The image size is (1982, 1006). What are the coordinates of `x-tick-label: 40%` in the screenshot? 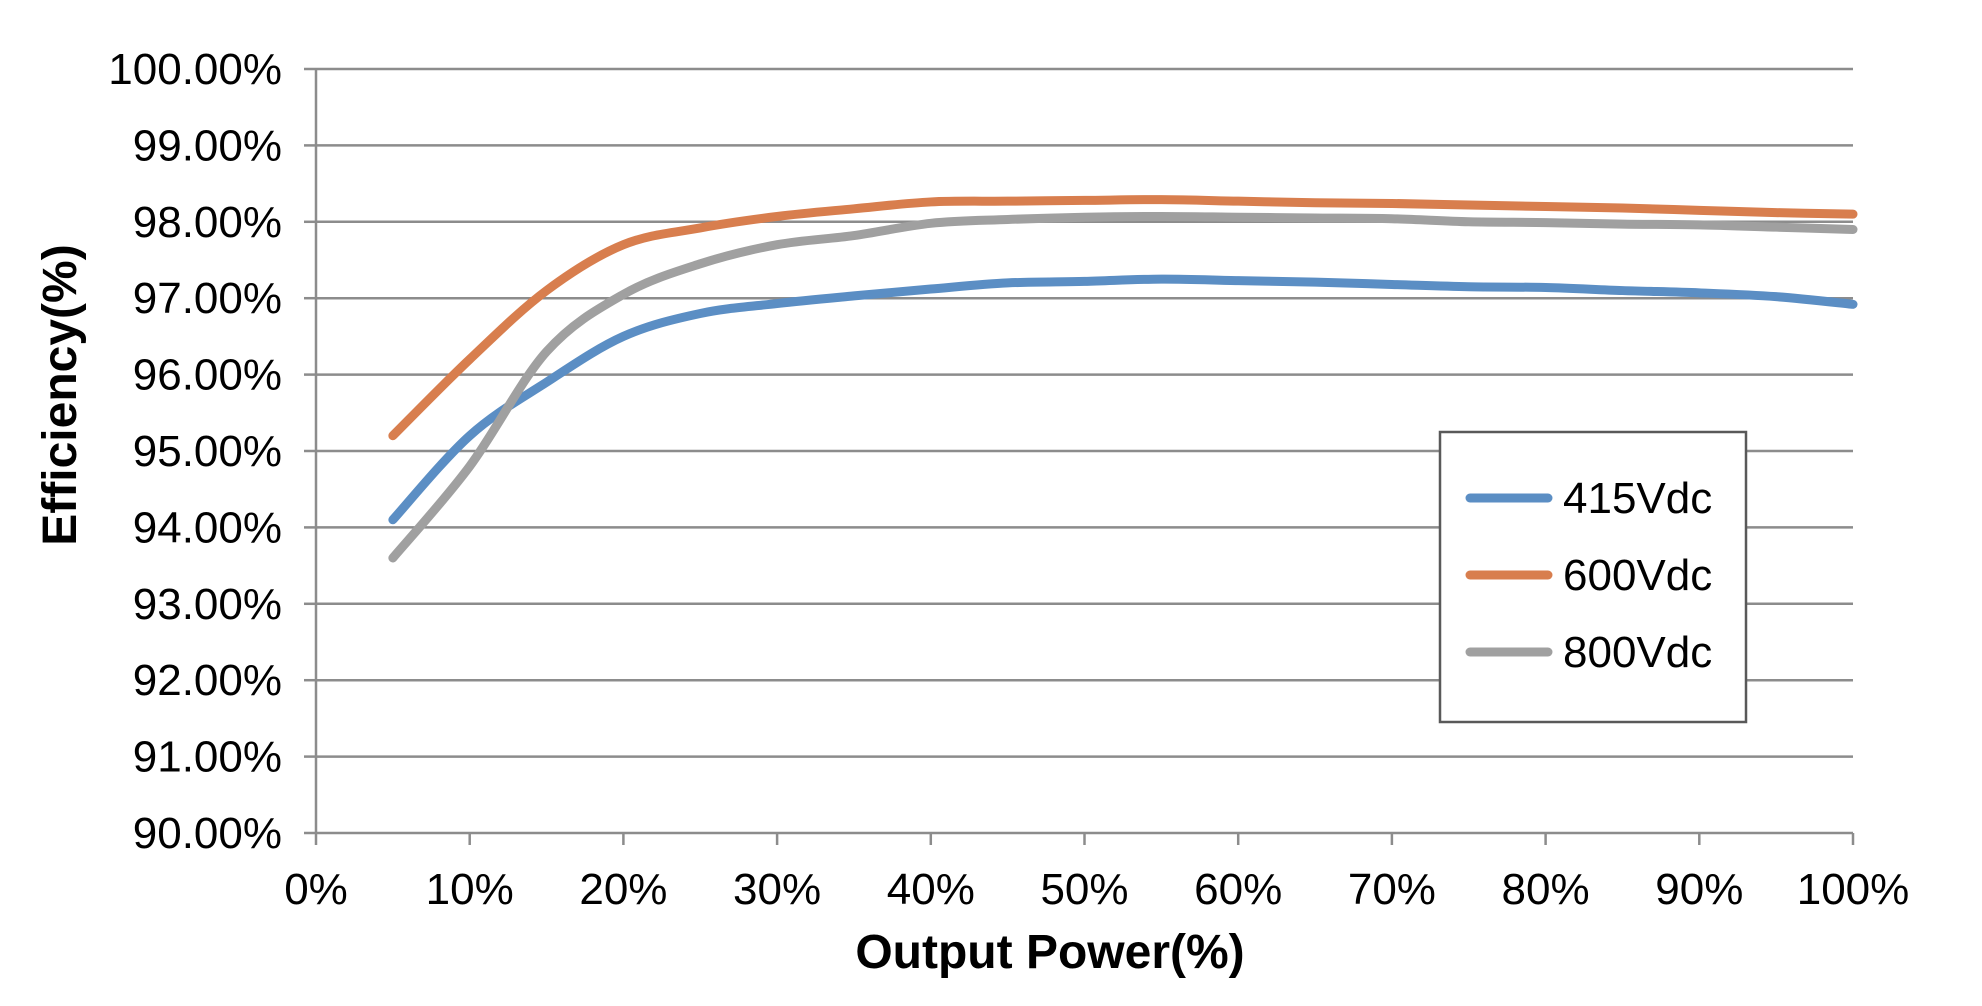 It's located at (931, 889).